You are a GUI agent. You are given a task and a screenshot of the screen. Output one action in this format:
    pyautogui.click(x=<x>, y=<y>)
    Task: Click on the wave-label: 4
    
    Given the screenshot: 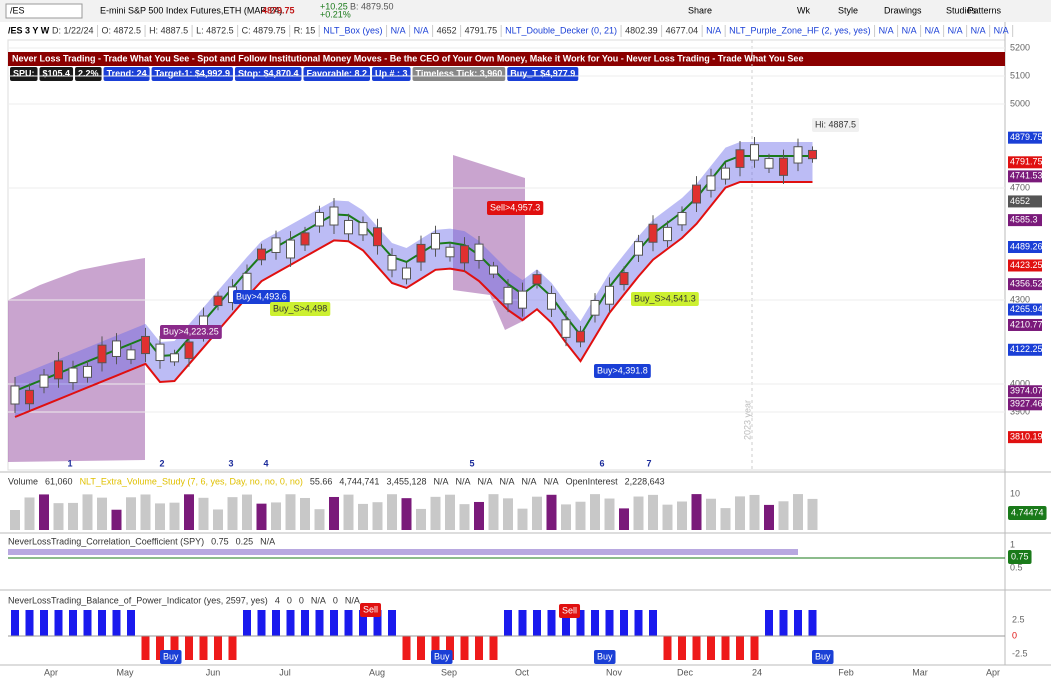 What is the action you would take?
    pyautogui.click(x=265, y=463)
    